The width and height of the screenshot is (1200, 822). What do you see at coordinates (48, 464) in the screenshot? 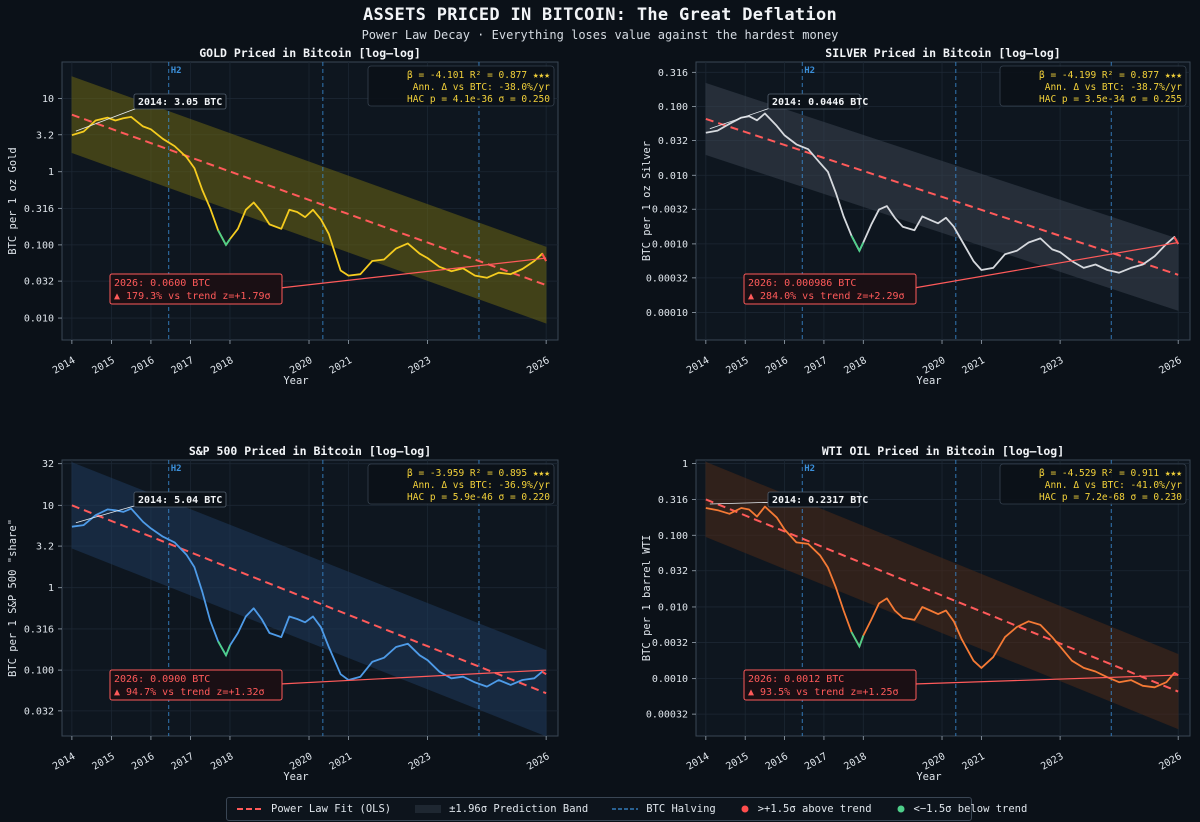
I see `y-tick-label: 32` at bounding box center [48, 464].